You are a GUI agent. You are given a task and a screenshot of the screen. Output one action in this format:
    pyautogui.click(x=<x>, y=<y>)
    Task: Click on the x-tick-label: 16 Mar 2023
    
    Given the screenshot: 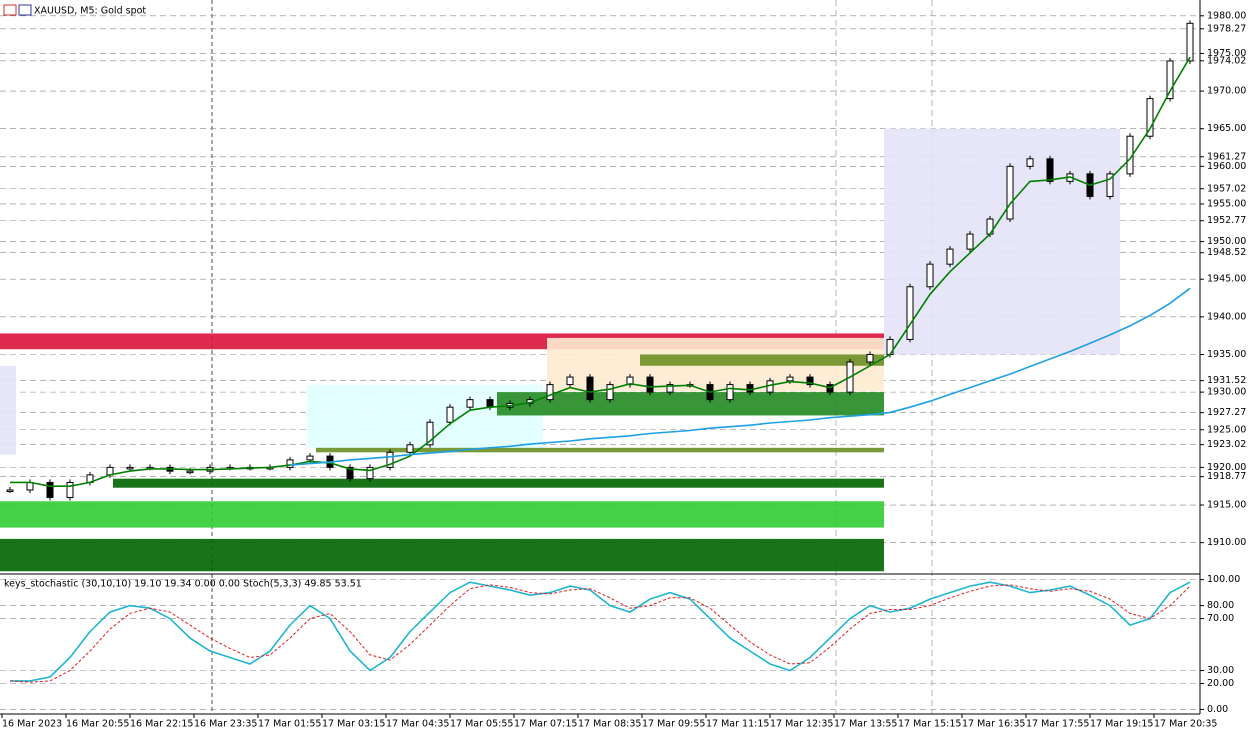 What is the action you would take?
    pyautogui.click(x=32, y=724)
    